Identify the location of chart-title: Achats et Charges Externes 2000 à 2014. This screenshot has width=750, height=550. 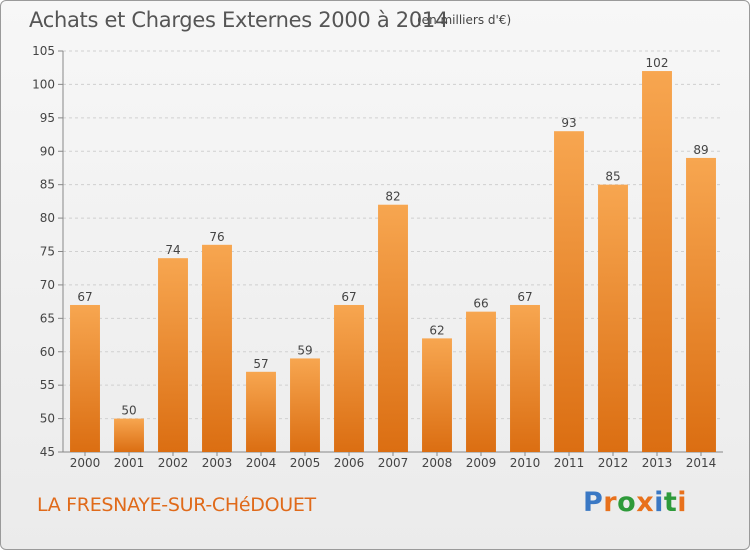
(239, 20).